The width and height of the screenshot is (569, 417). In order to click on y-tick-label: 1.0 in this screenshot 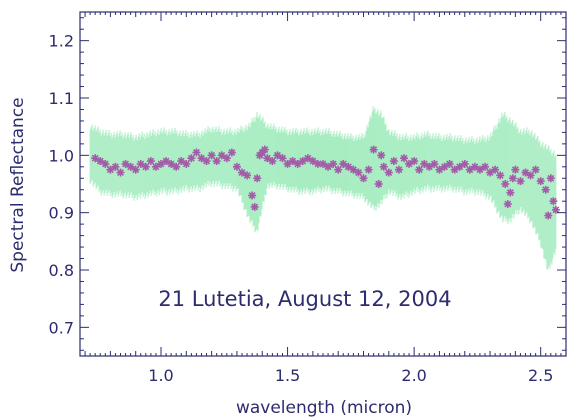, I will do `click(61, 155)`.